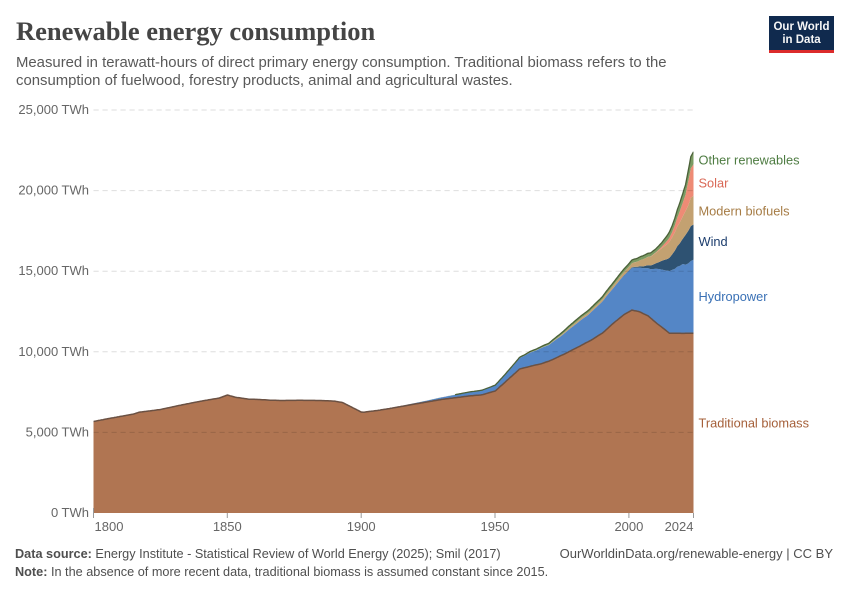 The height and width of the screenshot is (600, 850). What do you see at coordinates (713, 241) in the screenshot?
I see `svg-text: Wind` at bounding box center [713, 241].